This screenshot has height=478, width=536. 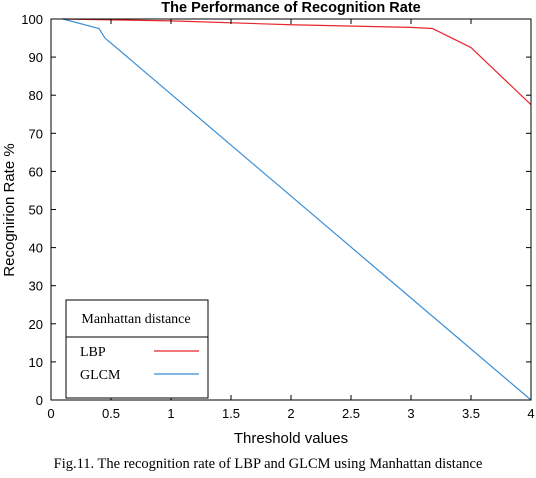 What do you see at coordinates (100, 375) in the screenshot?
I see `legend-entry-glcm: GLCM` at bounding box center [100, 375].